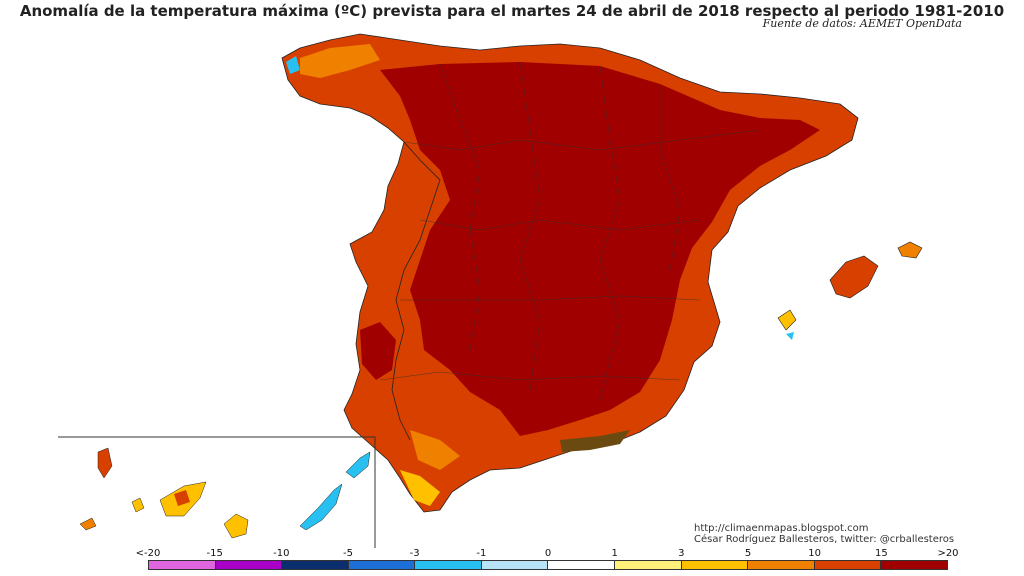 The height and width of the screenshot is (576, 1024). I want to click on portugal-border, so click(416, 291).